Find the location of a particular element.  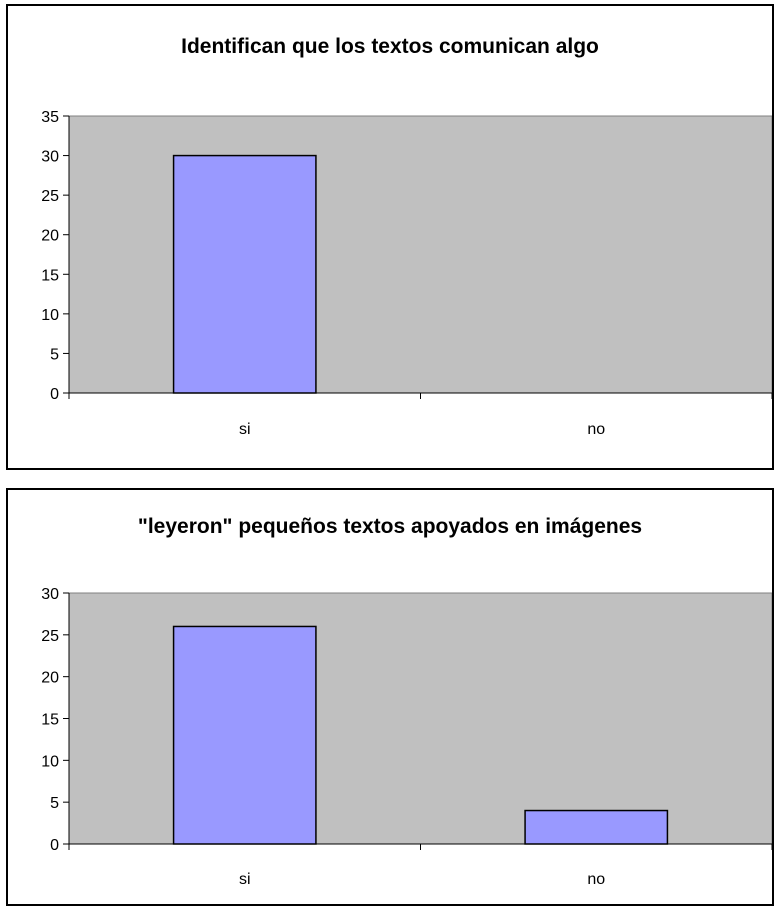

chart-2-y-tick-label: 25 is located at coordinates (50, 636).